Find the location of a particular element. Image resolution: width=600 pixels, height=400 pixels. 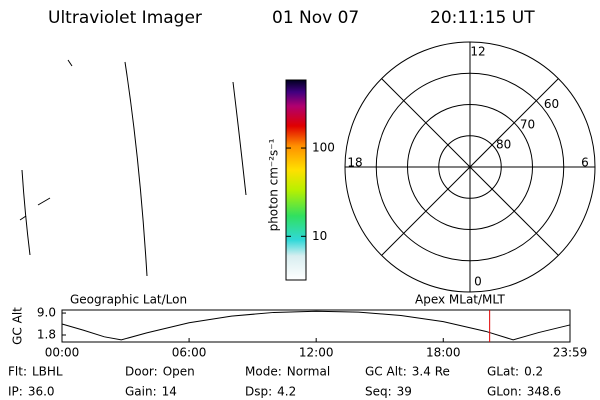

altitude-line is located at coordinates (316, 325).